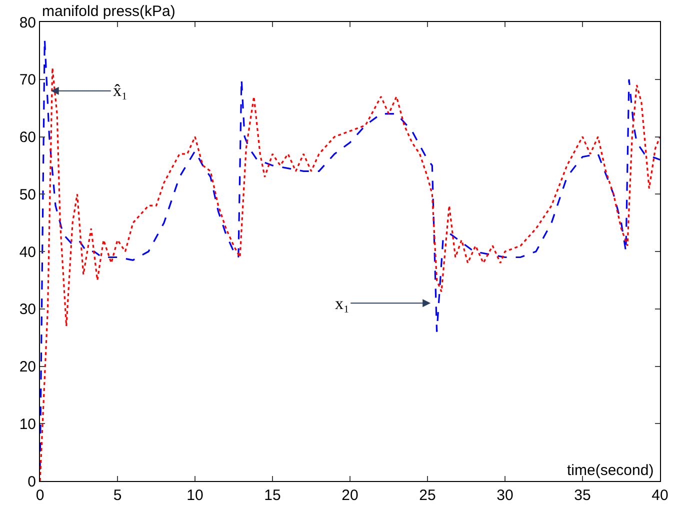  I want to click on y-tick-label: 20, so click(27, 367).